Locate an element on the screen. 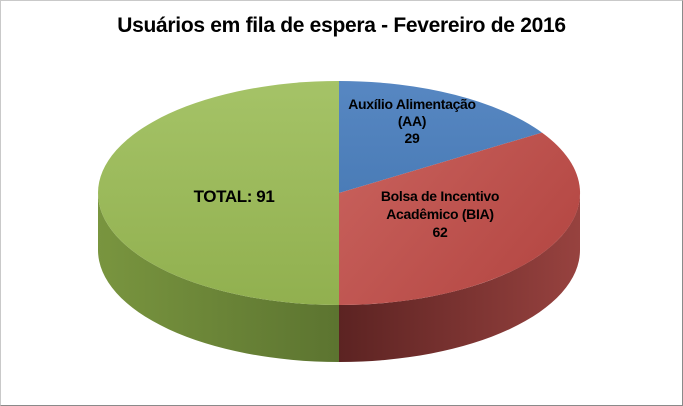 The width and height of the screenshot is (683, 406). data-label-bia-line1: Bolsa de Incentivo is located at coordinates (440, 196).